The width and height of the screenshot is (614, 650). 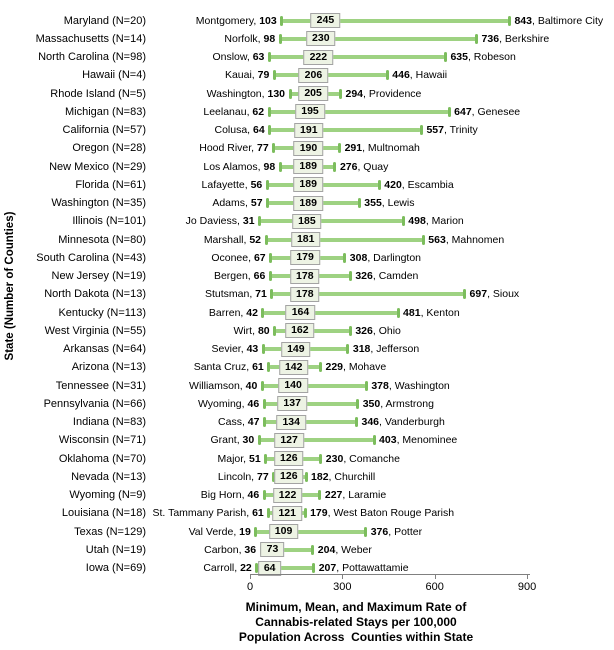 What do you see at coordinates (379, 531) in the screenshot?
I see `max-value-text: 376` at bounding box center [379, 531].